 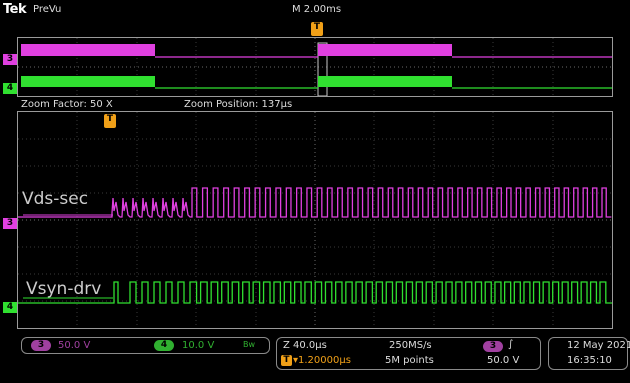 I want to click on top-bar: Tek PreVu M 2.00ms, so click(x=315, y=9).